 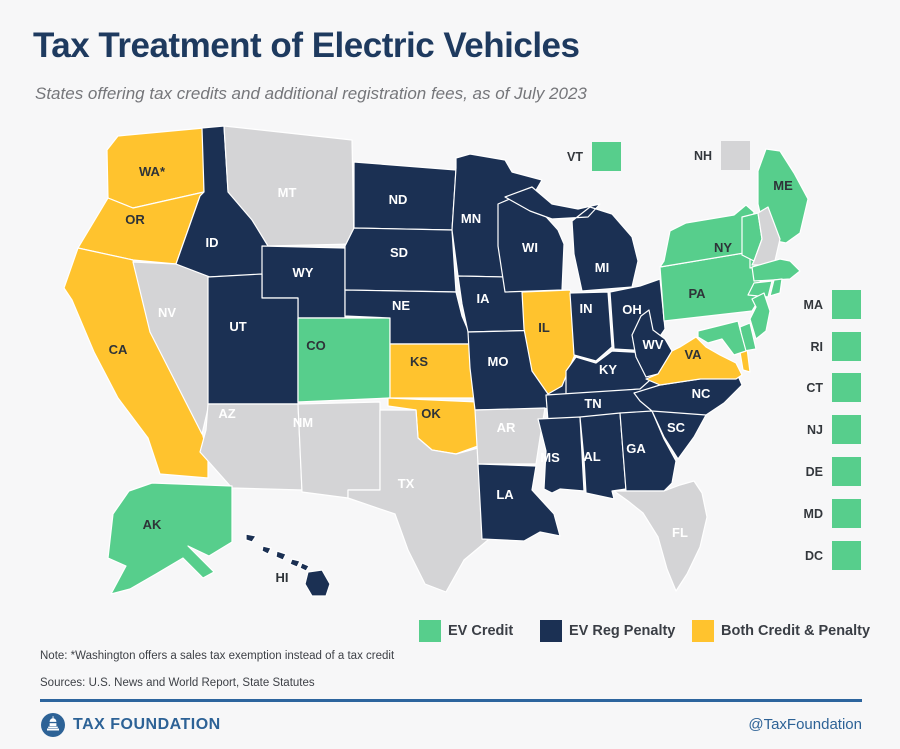 What do you see at coordinates (680, 532) in the screenshot?
I see `state-label-FL: FL` at bounding box center [680, 532].